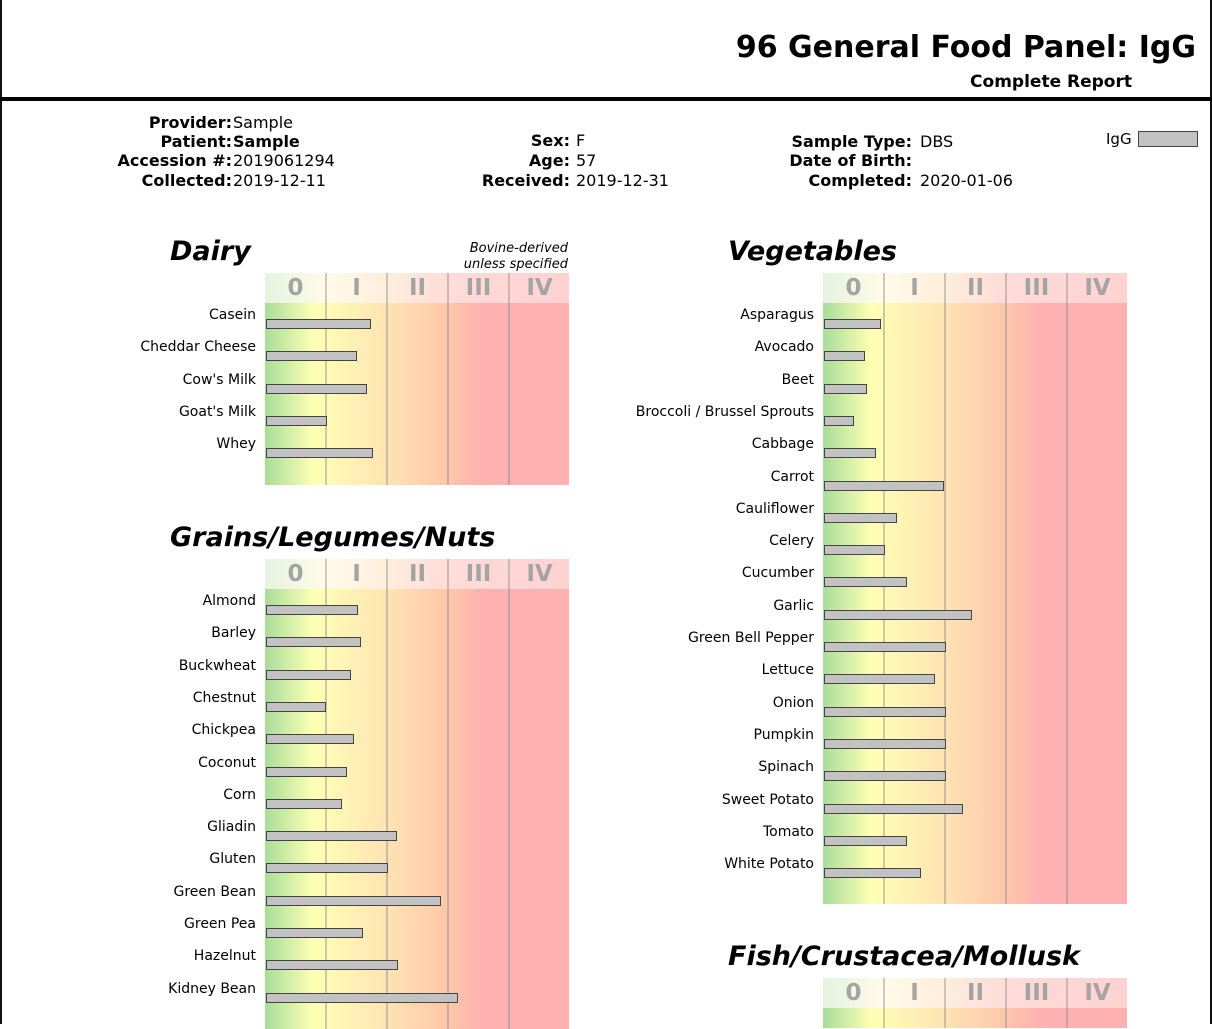  Describe the element at coordinates (812, 251) in the screenshot. I see `section-title-vegetables: Vegetables` at that location.